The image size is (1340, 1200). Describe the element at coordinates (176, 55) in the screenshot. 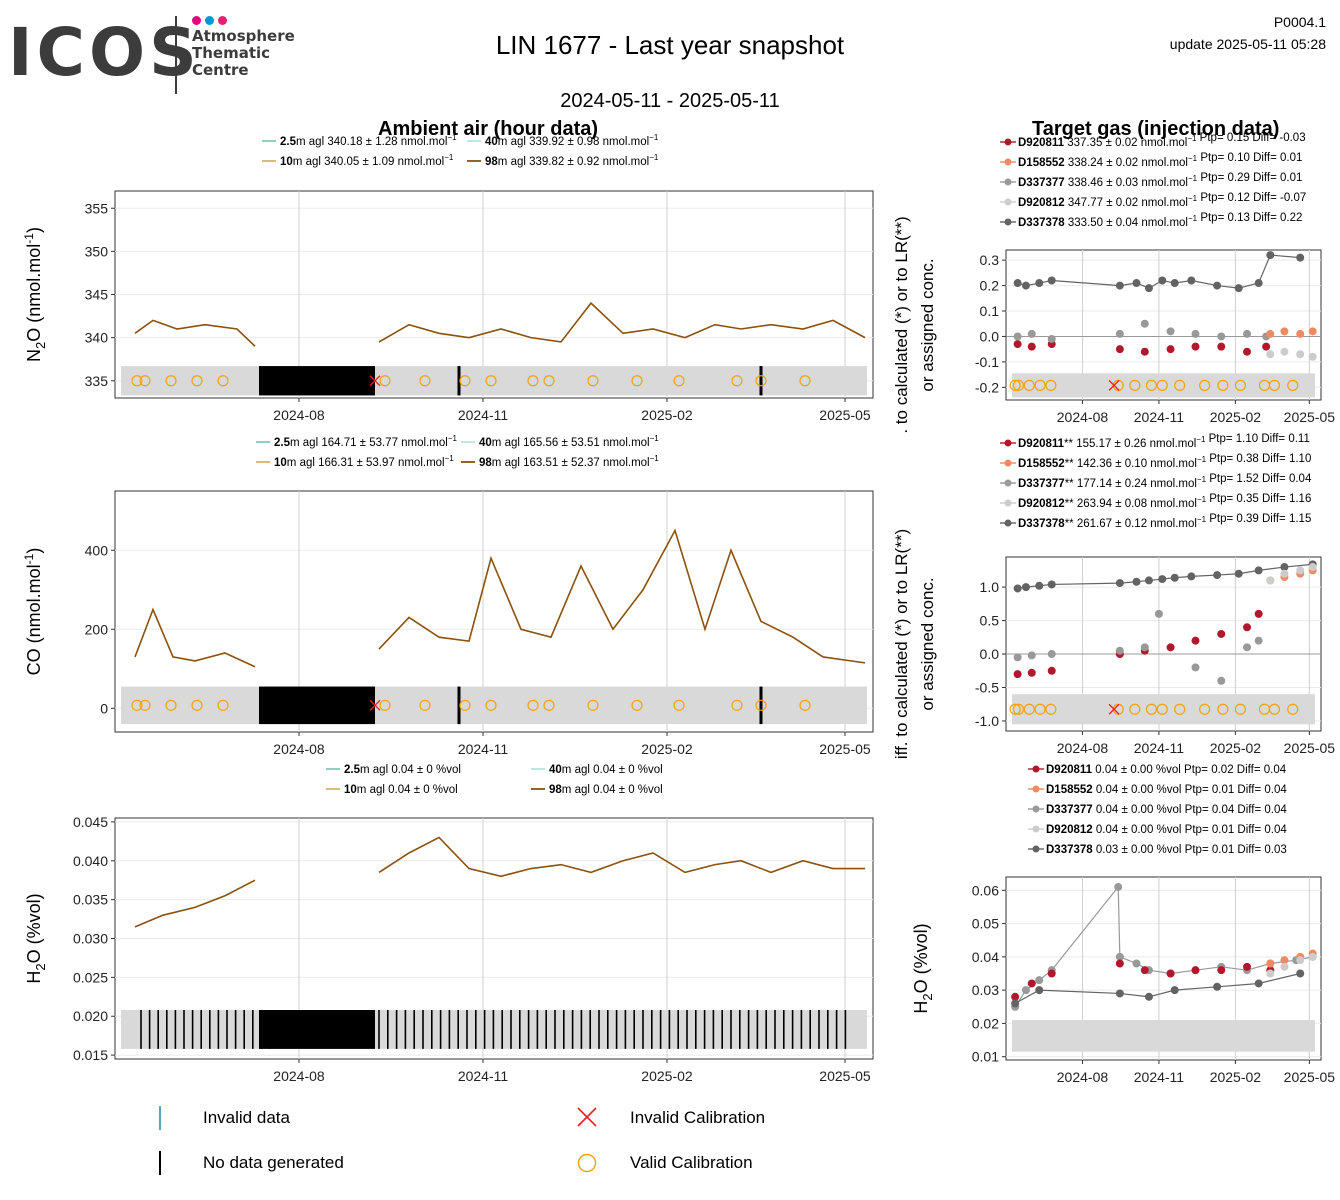

I see `logo-divider` at that location.